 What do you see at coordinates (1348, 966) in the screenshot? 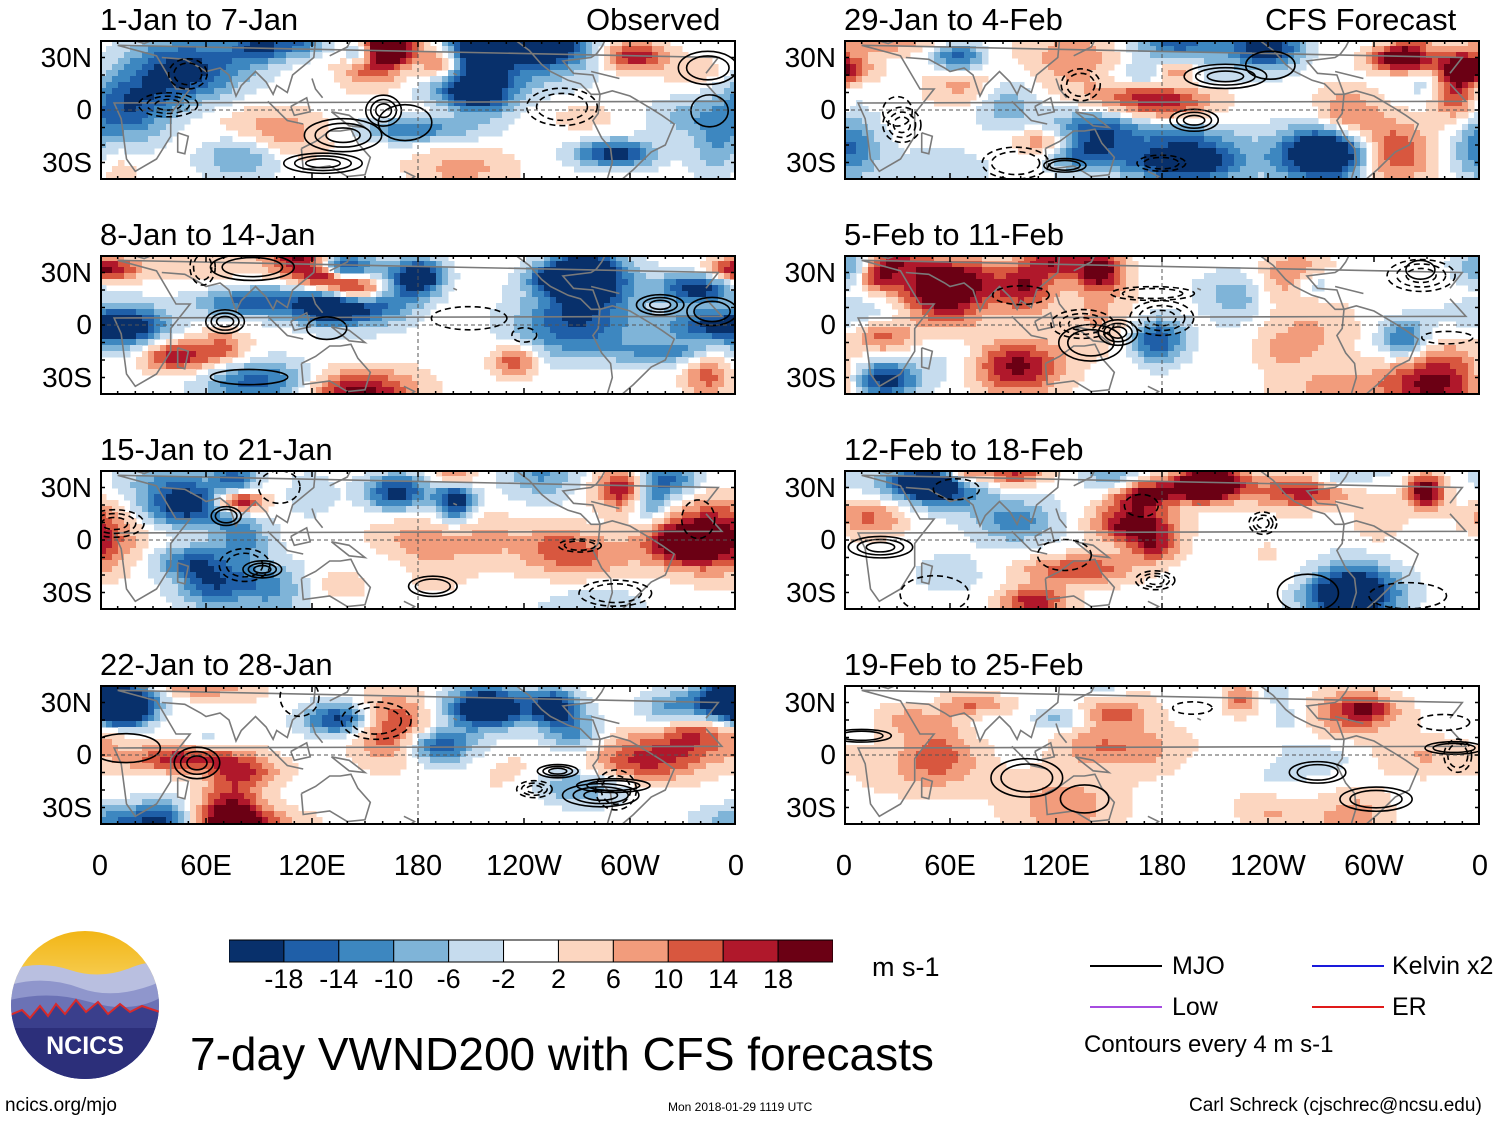
I see `legend-line-kelvin` at bounding box center [1348, 966].